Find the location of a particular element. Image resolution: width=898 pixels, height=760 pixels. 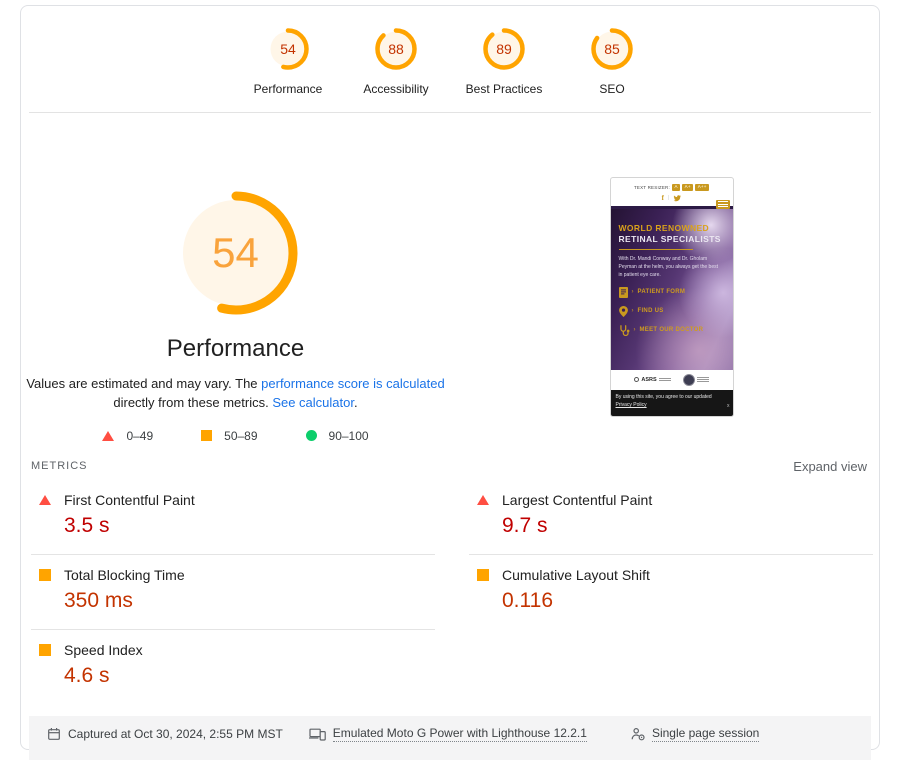

final-screenshot-thumbnail: TEXT RESIZER: A A+ A++ f | is located at coordinates (671, 297).